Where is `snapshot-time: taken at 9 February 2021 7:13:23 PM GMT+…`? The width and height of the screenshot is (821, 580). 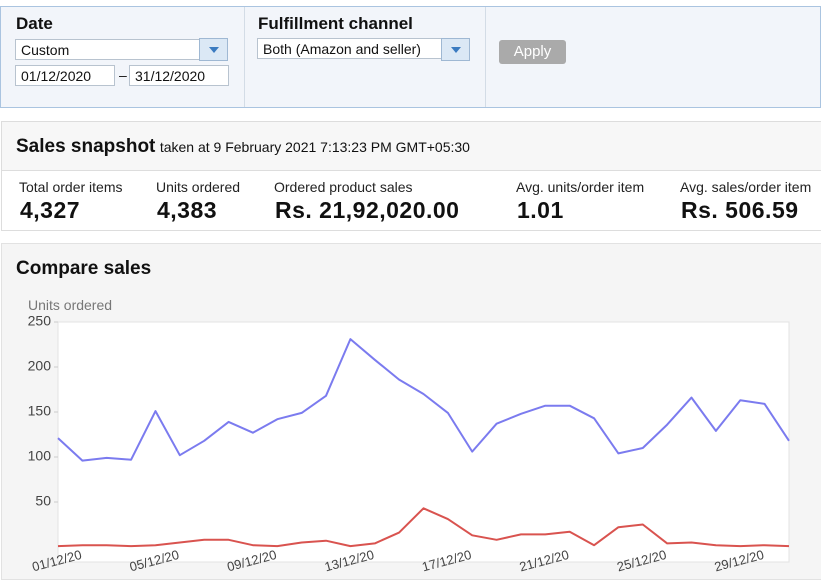 snapshot-time: taken at 9 February 2021 7:13:23 PM GMT+… is located at coordinates (314, 147).